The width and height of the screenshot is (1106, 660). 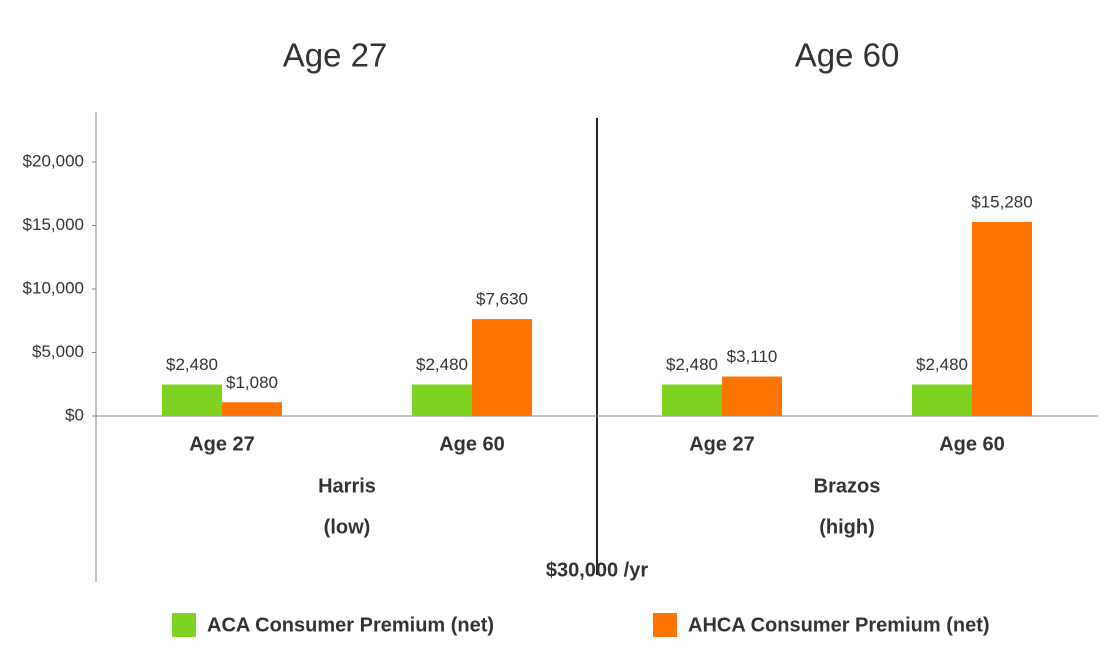 I want to click on y-tick-label: $0, so click(x=74, y=414).